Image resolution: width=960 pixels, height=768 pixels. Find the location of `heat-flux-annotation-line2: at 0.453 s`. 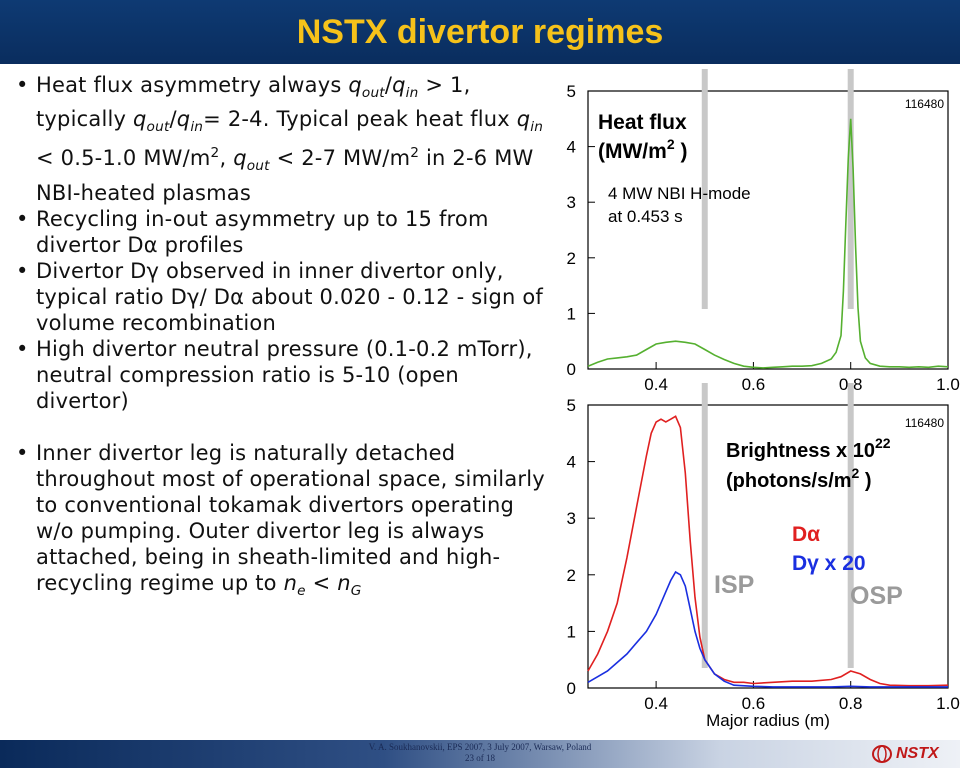

heat-flux-annotation-line2: at 0.453 s is located at coordinates (645, 216).